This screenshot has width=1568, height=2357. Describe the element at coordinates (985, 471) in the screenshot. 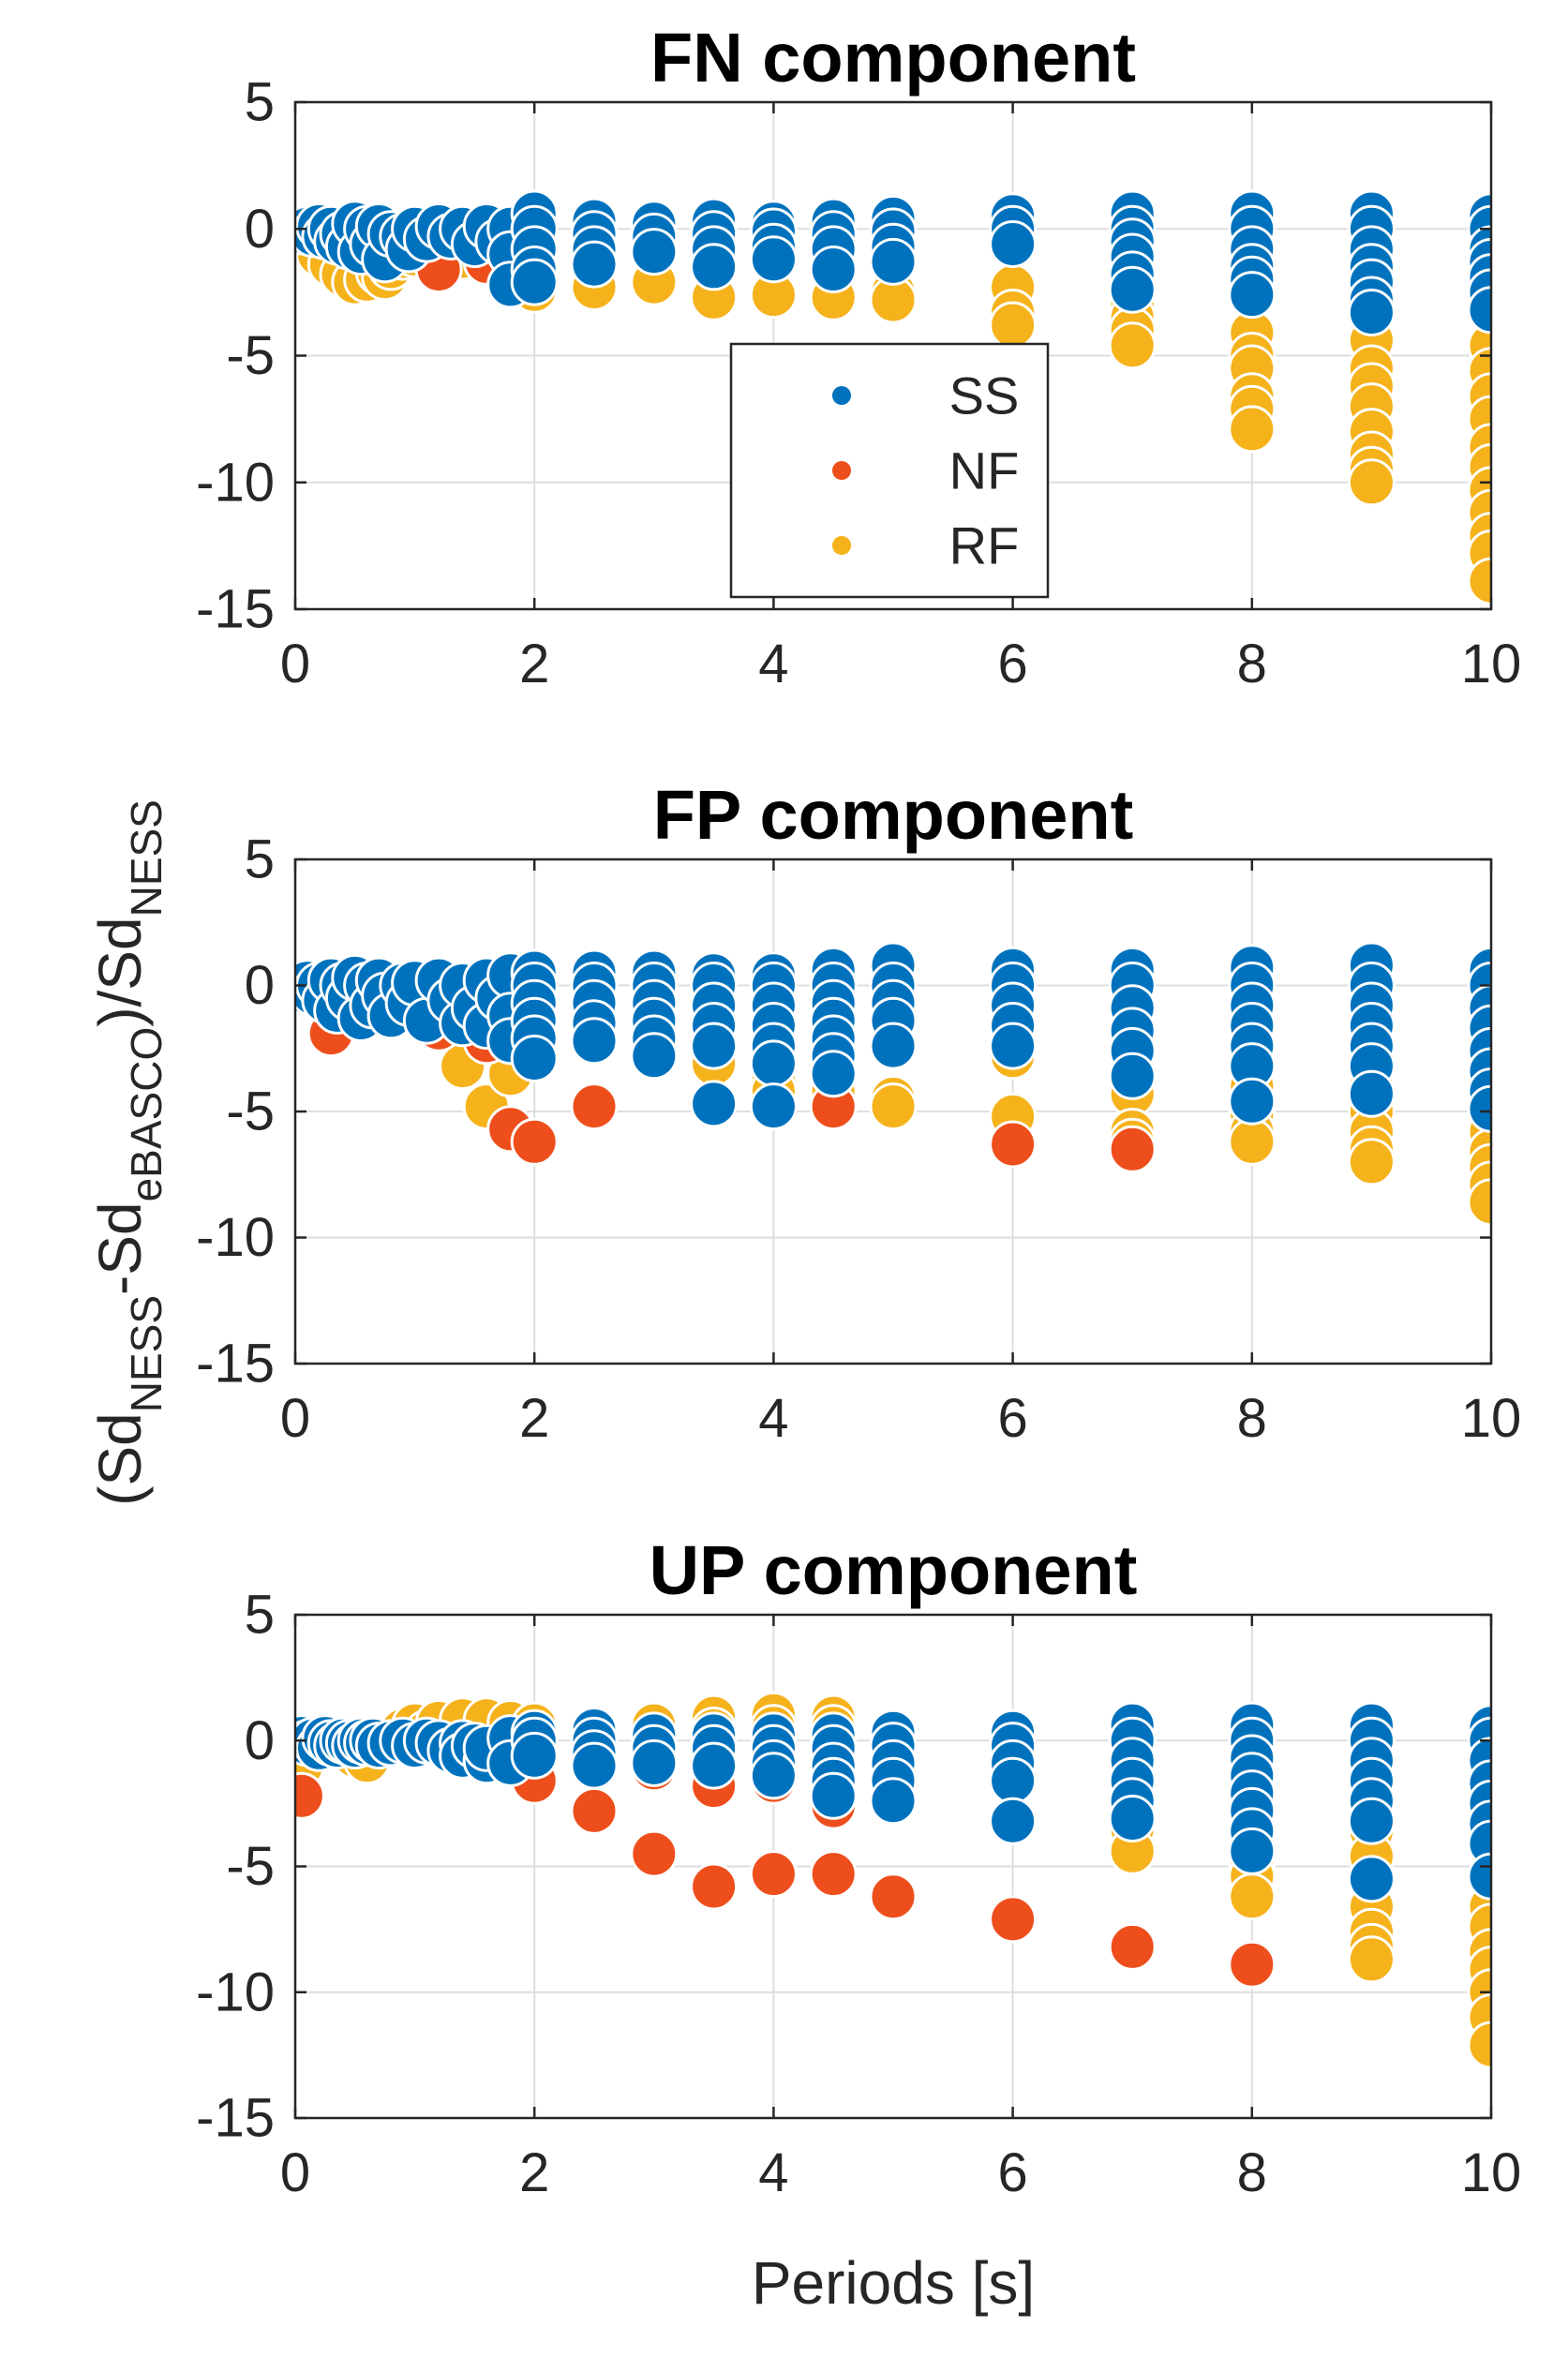

I see `legend-label-nf: NF` at that location.